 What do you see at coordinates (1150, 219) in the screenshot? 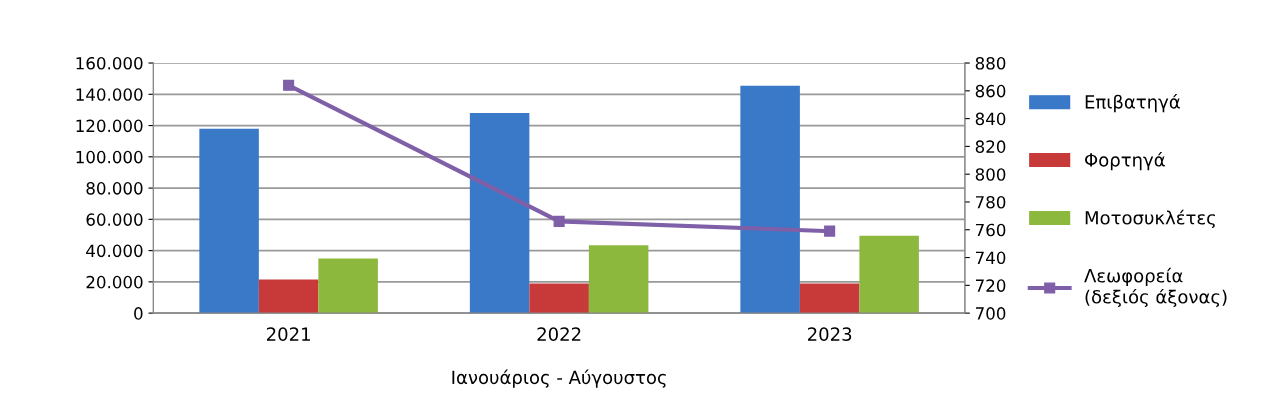
I see `legend-label: Μοτοσυκλέτες` at bounding box center [1150, 219].